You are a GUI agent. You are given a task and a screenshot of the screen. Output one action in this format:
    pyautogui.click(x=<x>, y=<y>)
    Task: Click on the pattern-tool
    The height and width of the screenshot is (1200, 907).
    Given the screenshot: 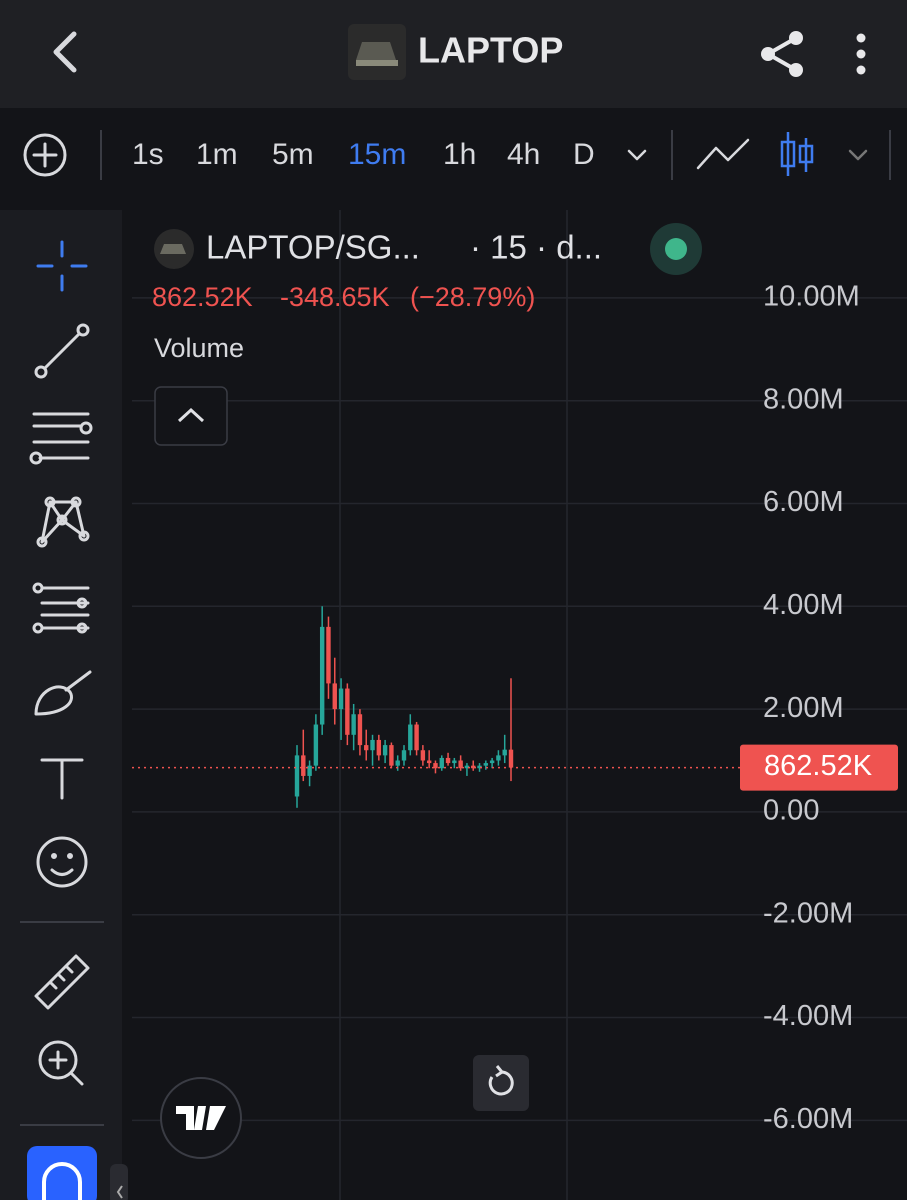 What is the action you would take?
    pyautogui.click(x=63, y=522)
    